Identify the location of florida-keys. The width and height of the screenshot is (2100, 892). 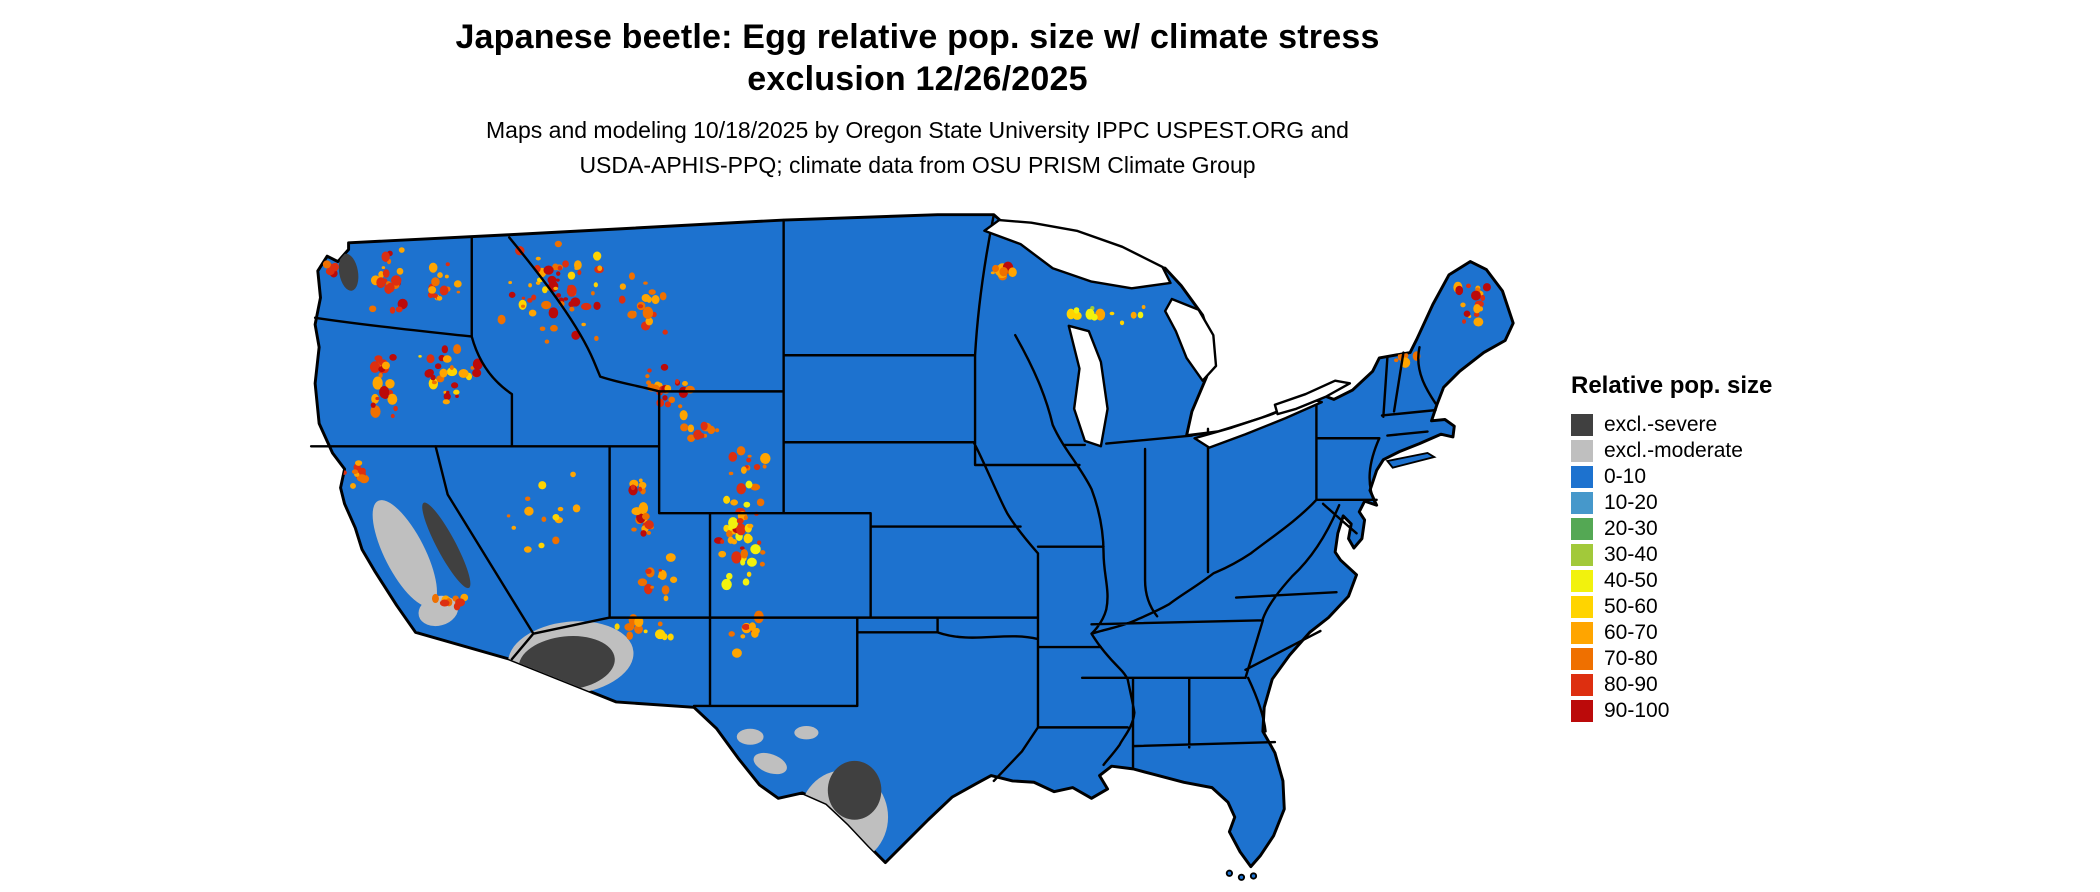
(1241, 875).